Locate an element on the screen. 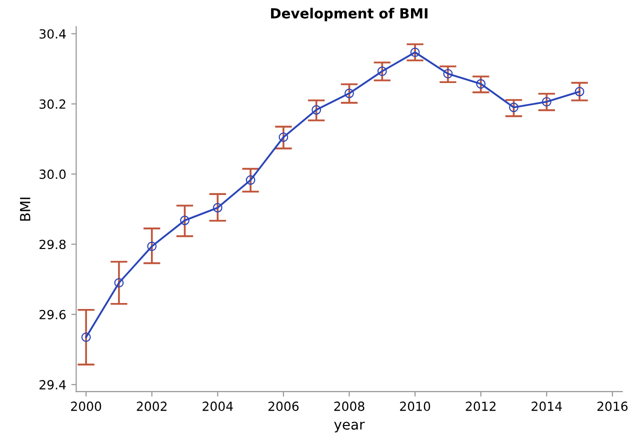 The height and width of the screenshot is (445, 635). x-axis-title: year is located at coordinates (349, 427).